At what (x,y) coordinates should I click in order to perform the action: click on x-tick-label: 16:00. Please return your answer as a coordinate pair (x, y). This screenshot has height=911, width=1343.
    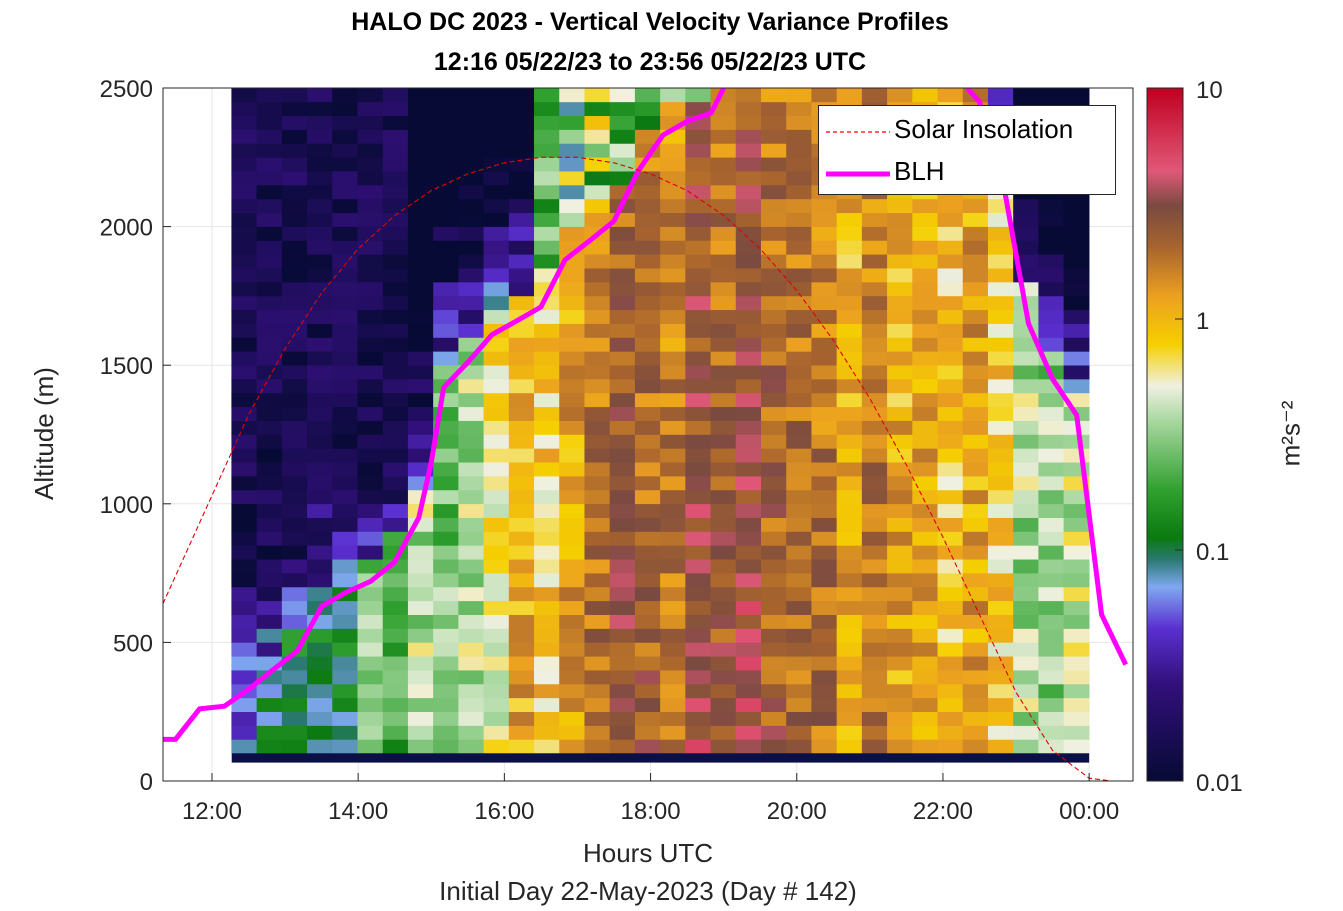
    Looking at the image, I should click on (504, 811).